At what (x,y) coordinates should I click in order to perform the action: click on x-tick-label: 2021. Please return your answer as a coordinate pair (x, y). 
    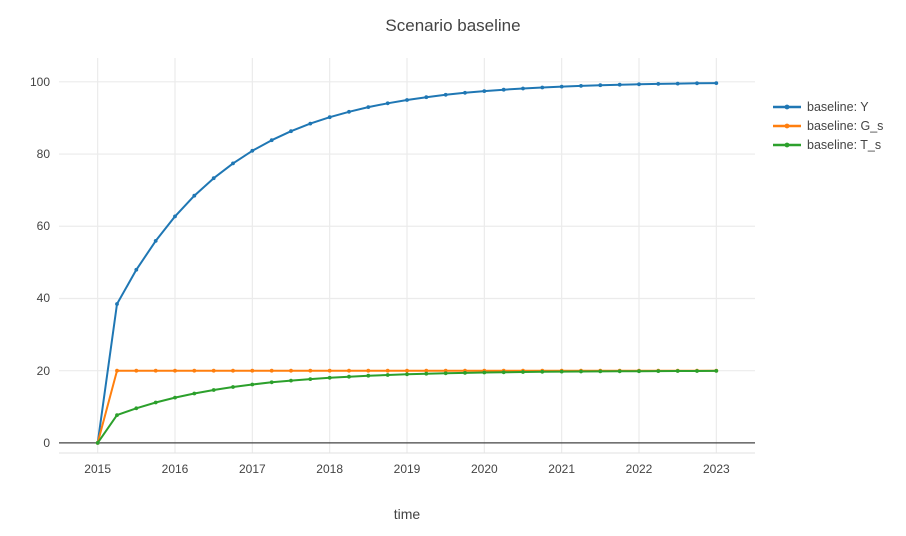
    Looking at the image, I should click on (561, 469).